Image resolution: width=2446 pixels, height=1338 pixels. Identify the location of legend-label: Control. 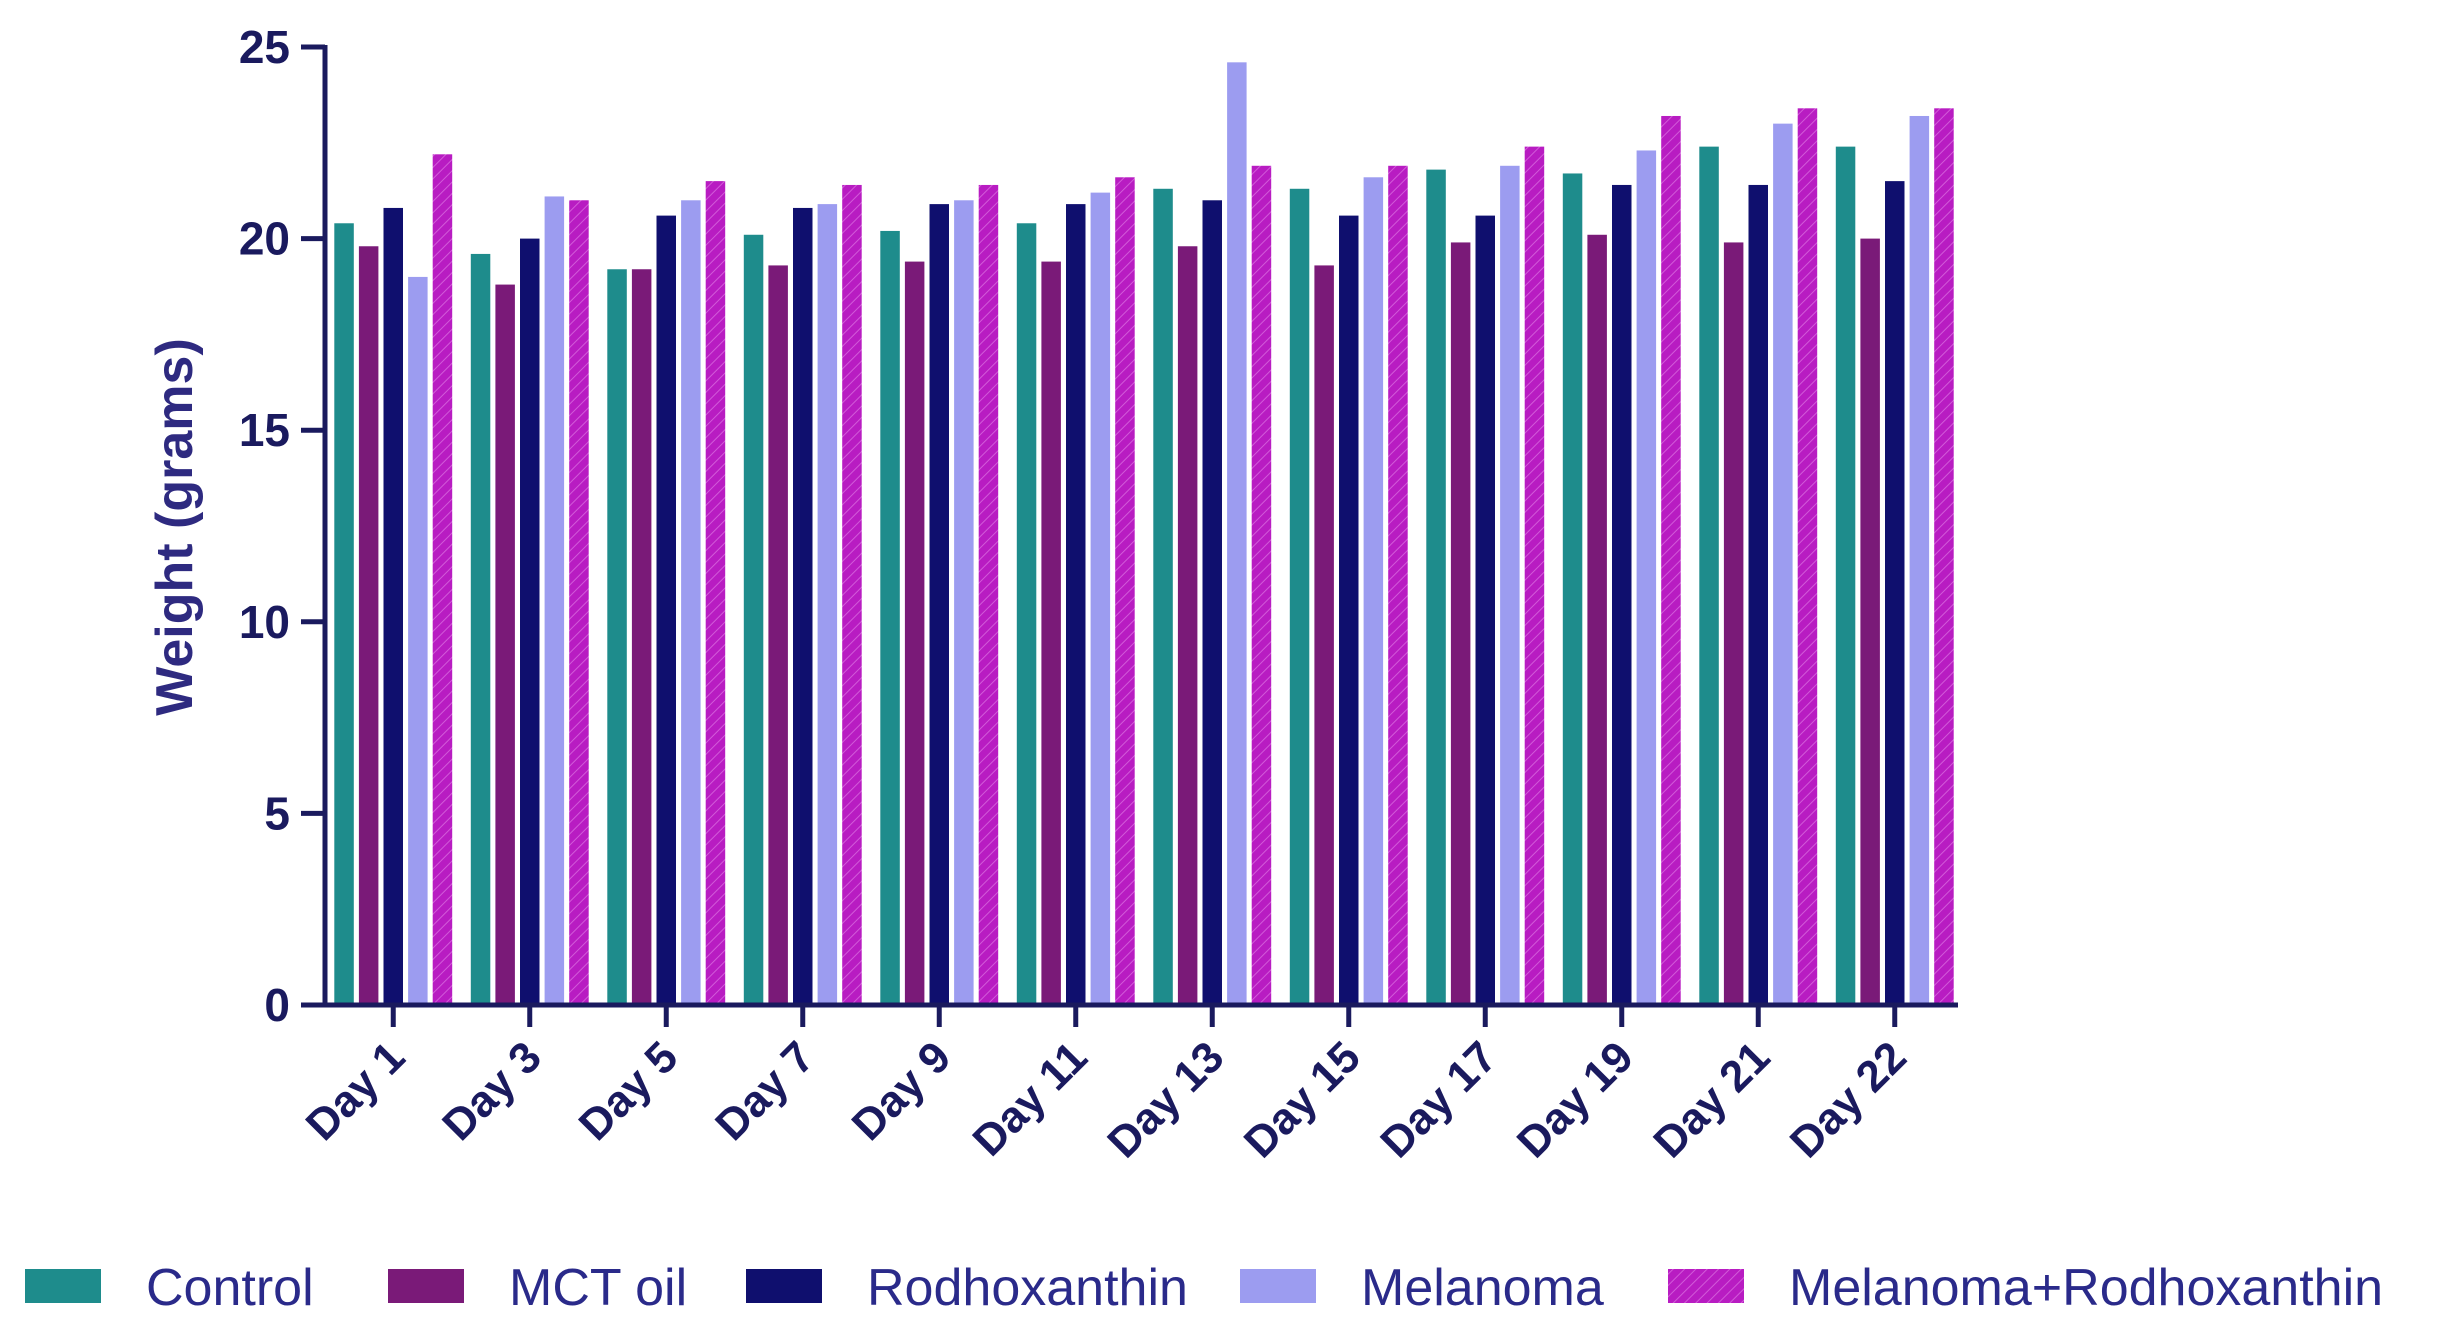
(230, 1288).